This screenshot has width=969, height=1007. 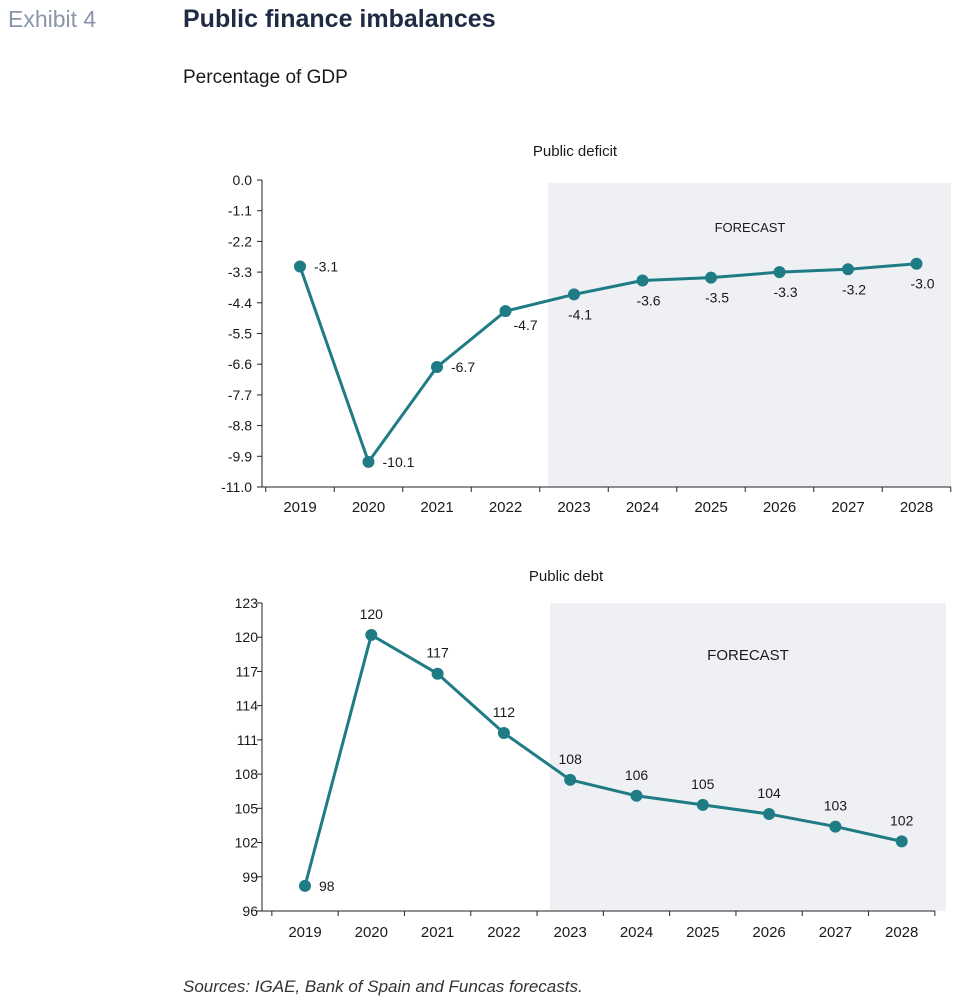 I want to click on chart1-data-label: -4.1, so click(x=580, y=314).